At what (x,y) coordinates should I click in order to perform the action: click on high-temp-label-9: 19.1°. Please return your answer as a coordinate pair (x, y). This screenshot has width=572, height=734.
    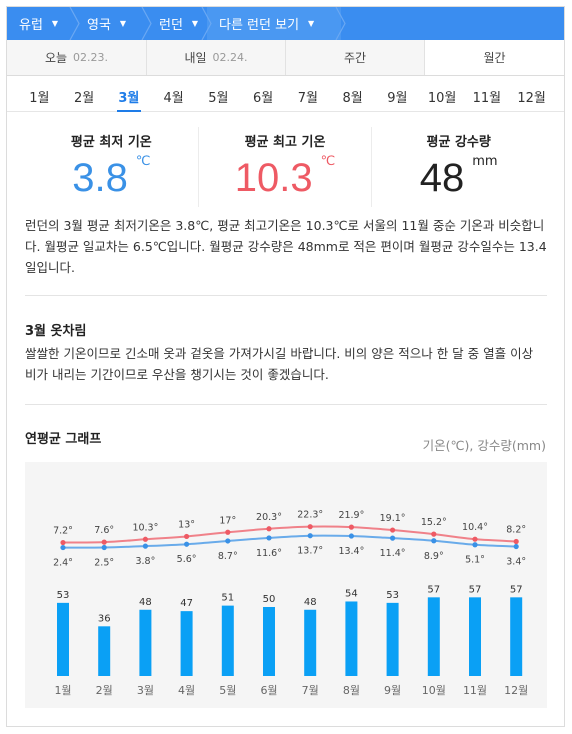
    Looking at the image, I should click on (393, 518).